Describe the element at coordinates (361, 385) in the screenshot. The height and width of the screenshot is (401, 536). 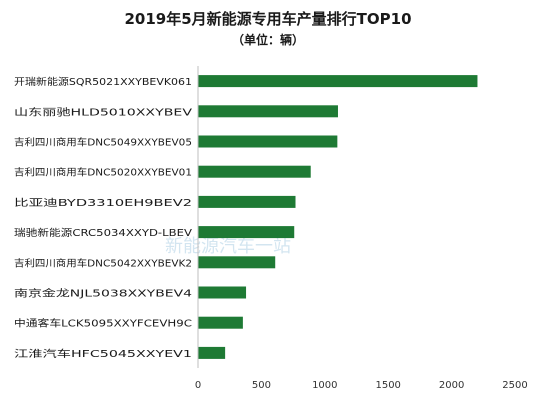
I see `x-tick-labels: 0 500 1000 1500 2000 2500` at that location.